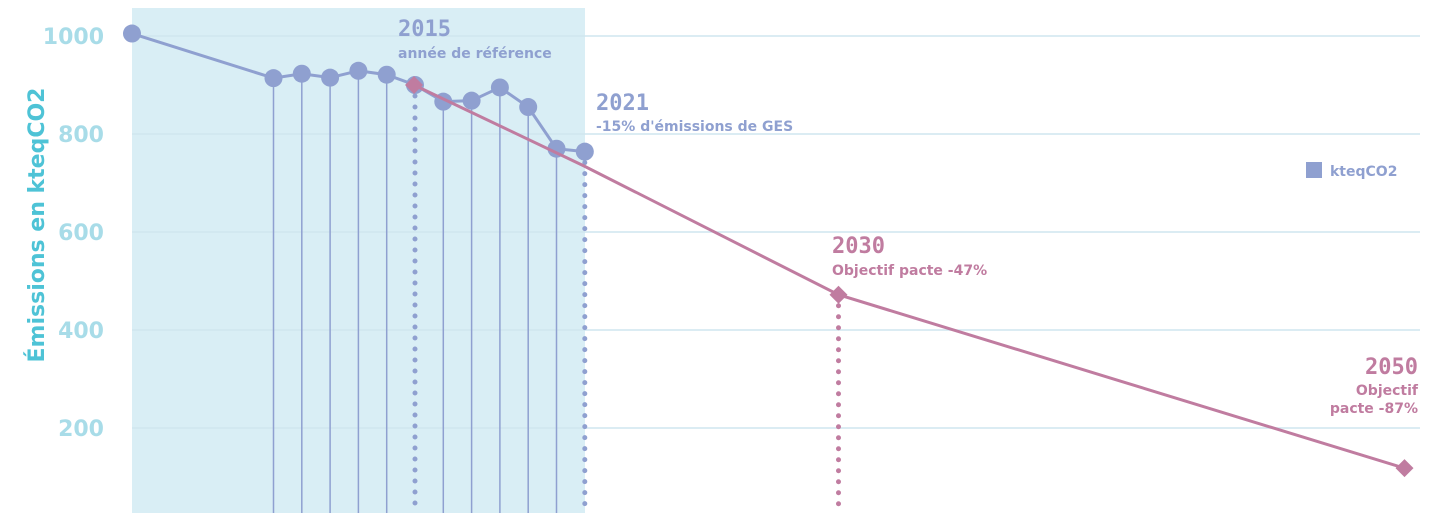 The image size is (1434, 513). Describe the element at coordinates (1363, 172) in the screenshot. I see `legend-label: kteqCO2` at that location.